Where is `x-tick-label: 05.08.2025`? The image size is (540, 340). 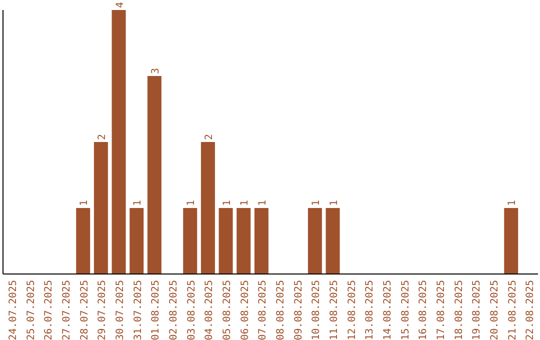 x-tick-label: 05.08.2025 is located at coordinates (227, 310).